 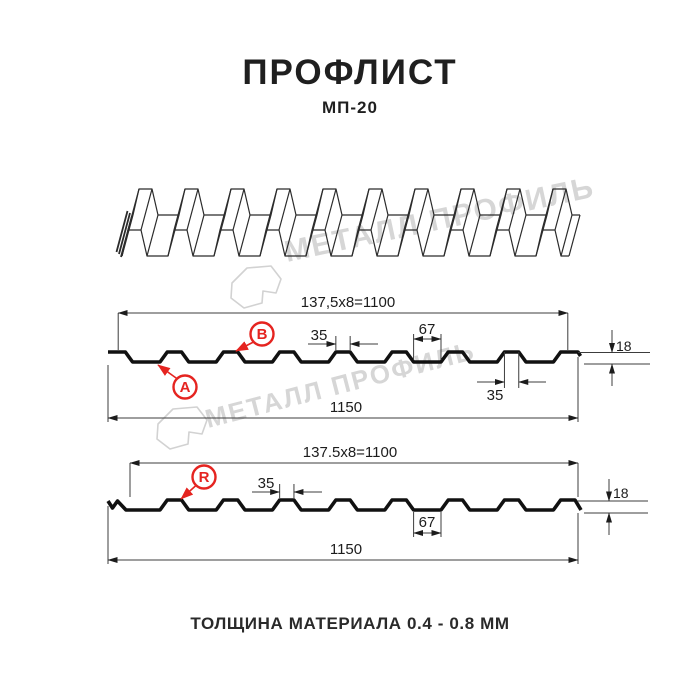 I want to click on profile-r-view: 137.5x8=1100 35 67, so click(x=377, y=504).